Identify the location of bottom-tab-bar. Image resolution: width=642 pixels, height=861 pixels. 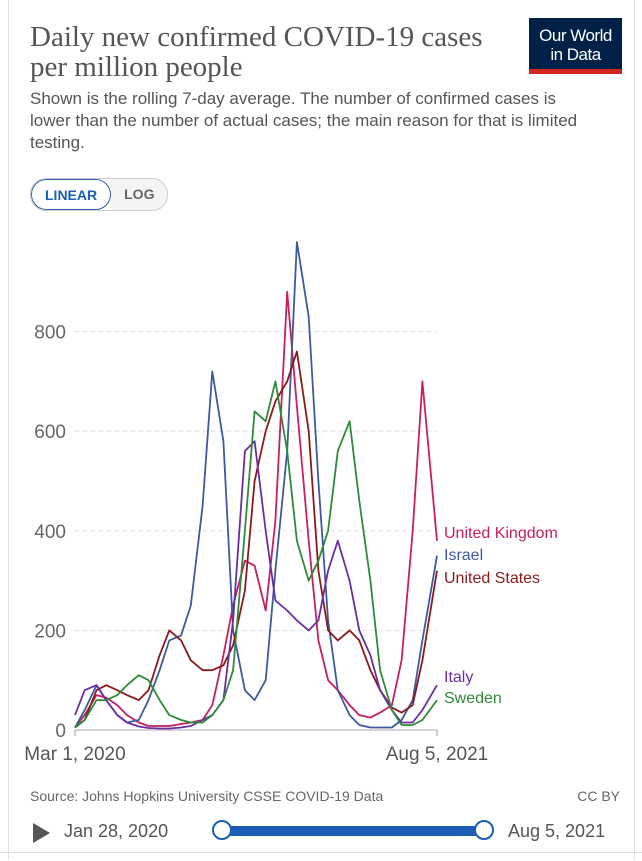
(321, 856).